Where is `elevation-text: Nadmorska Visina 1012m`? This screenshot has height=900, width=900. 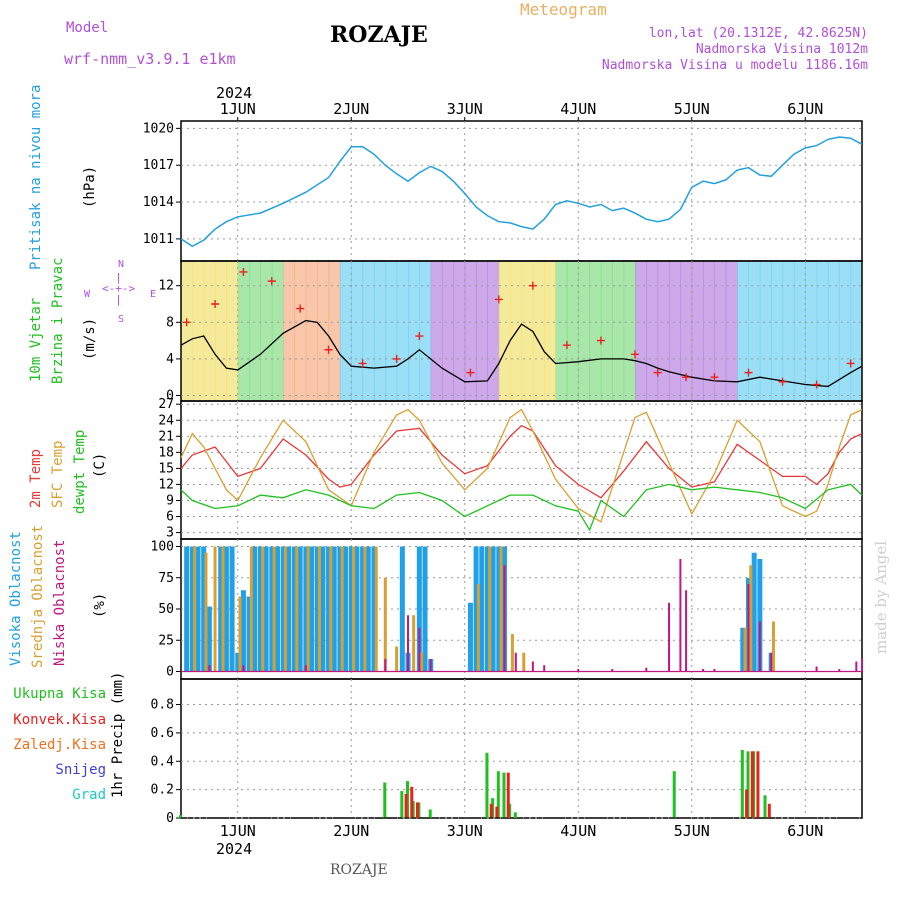 elevation-text: Nadmorska Visina 1012m is located at coordinates (781, 49).